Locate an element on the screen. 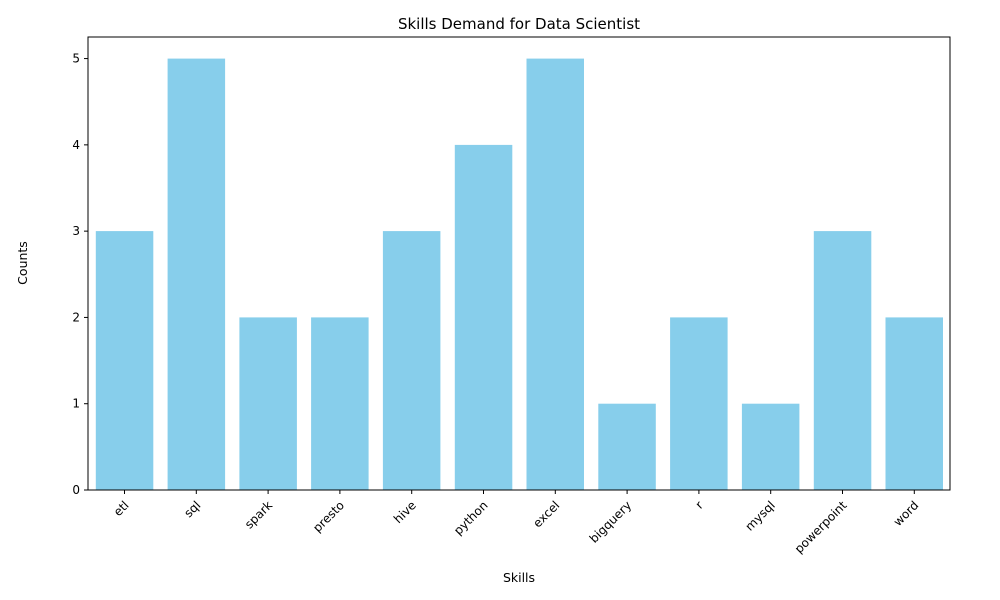  y-axis-ticks: 0 1 2 3 4 5 is located at coordinates (80, 274).